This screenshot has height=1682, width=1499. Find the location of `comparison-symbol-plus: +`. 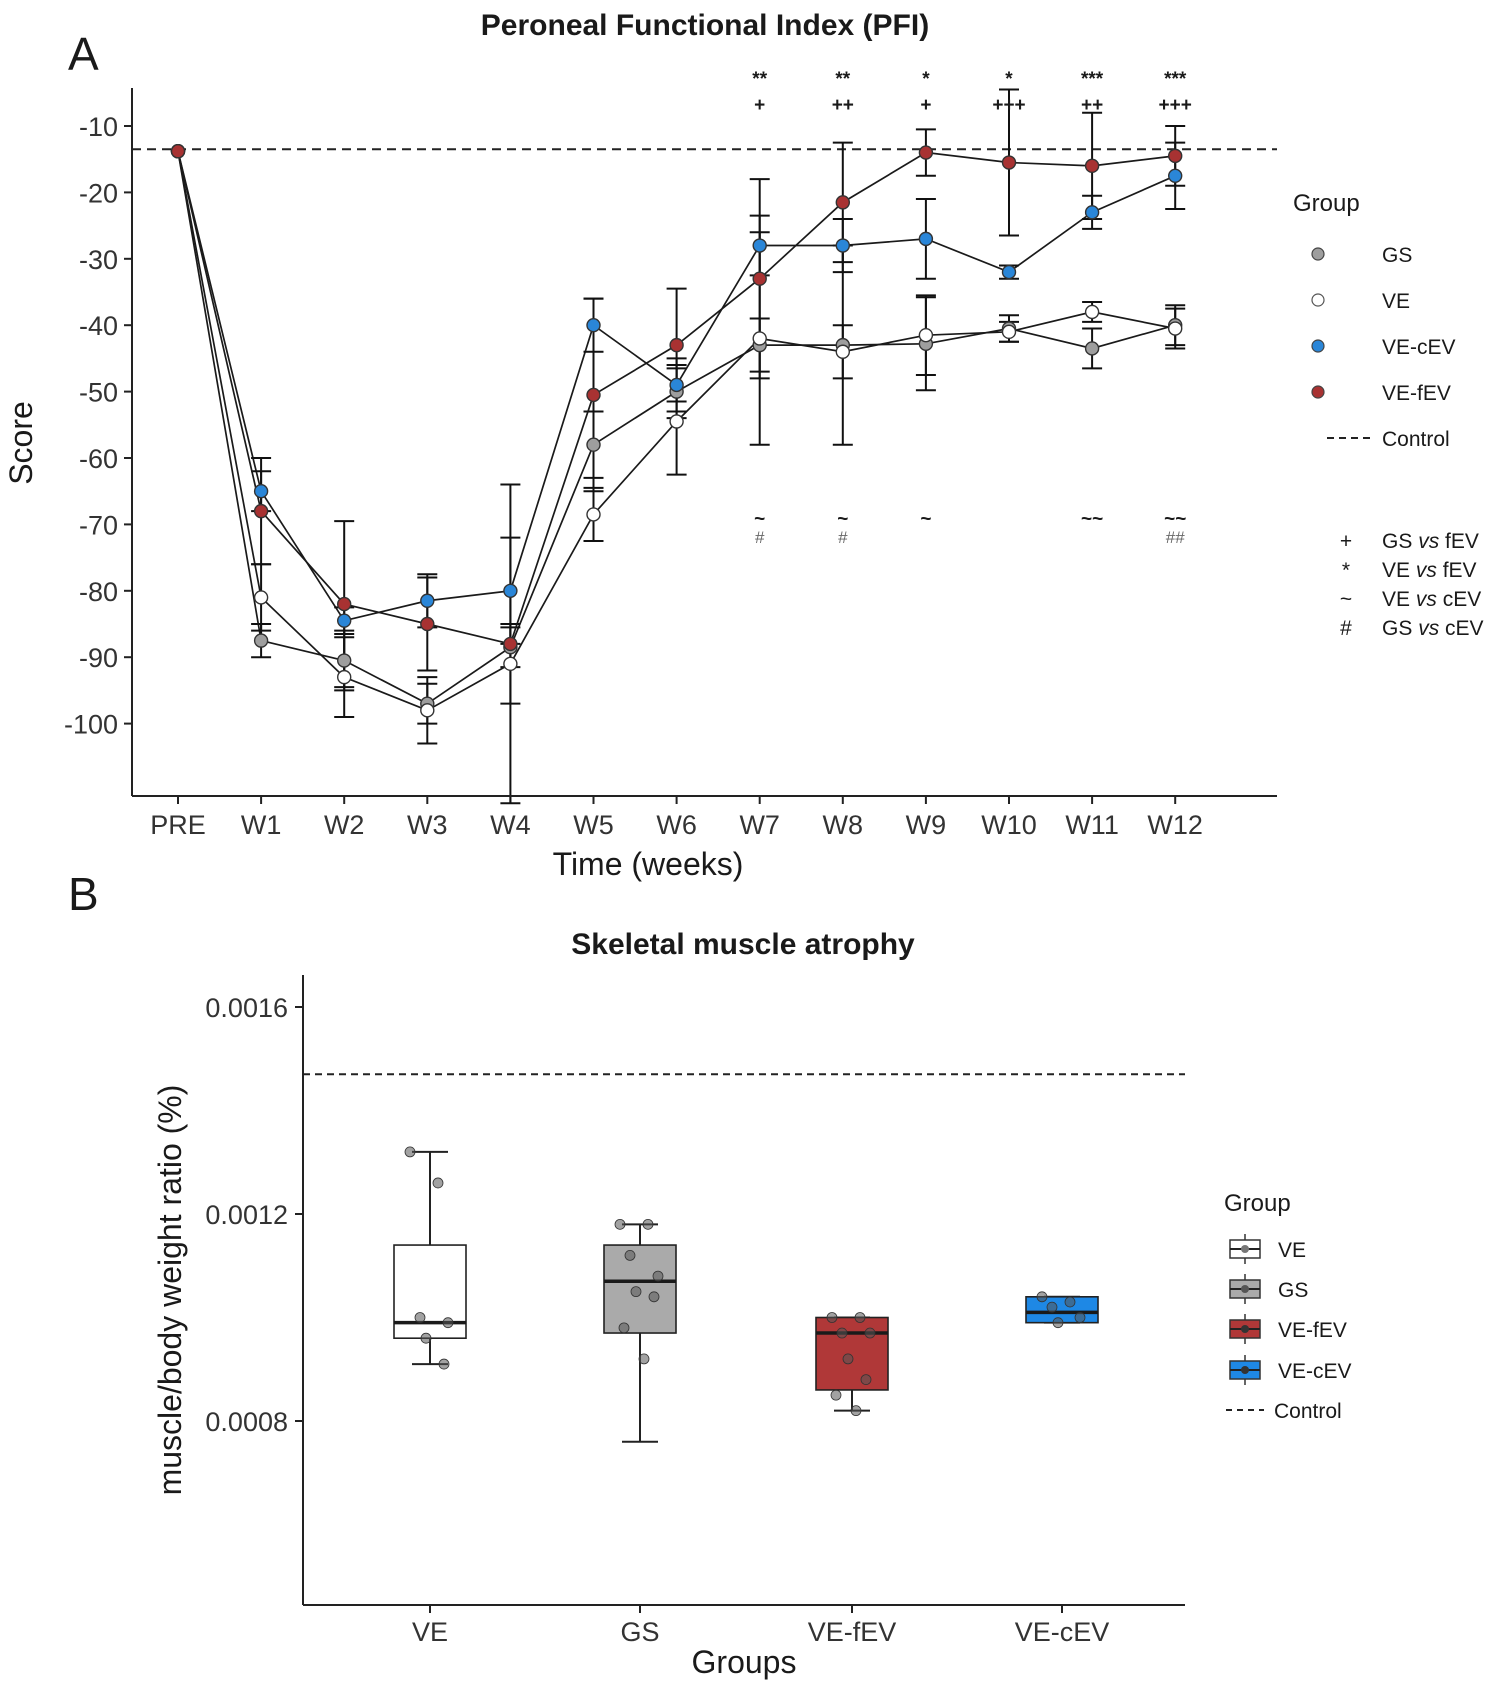

comparison-symbol-plus: + is located at coordinates (1346, 541).